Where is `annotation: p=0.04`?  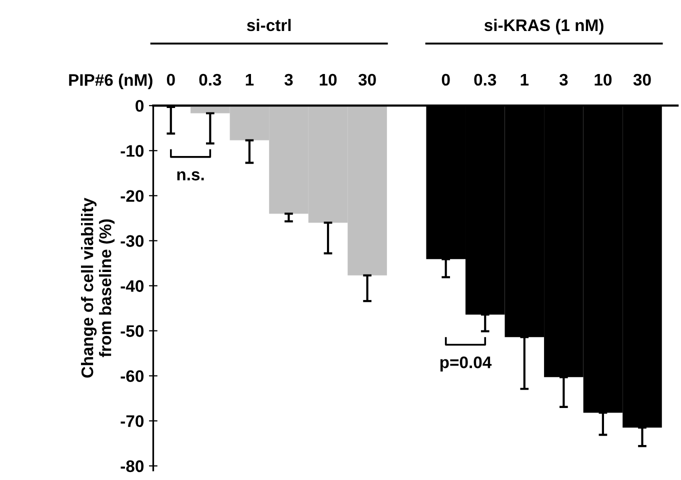 annotation: p=0.04 is located at coordinates (466, 364).